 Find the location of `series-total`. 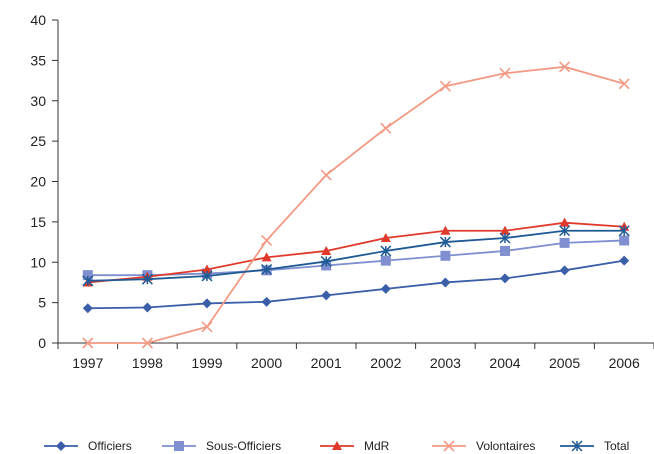

series-total is located at coordinates (356, 256).